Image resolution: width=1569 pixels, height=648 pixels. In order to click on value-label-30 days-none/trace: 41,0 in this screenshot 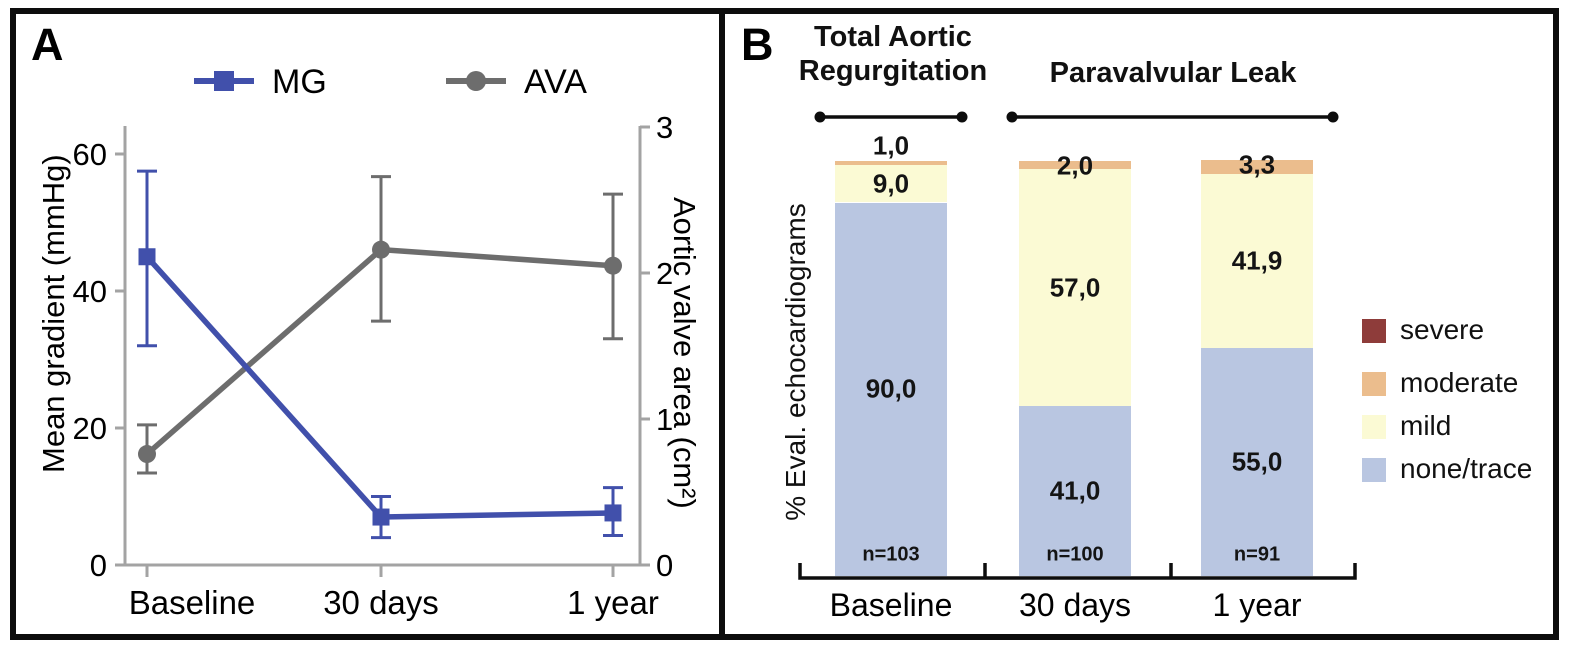, I will do `click(1075, 490)`.